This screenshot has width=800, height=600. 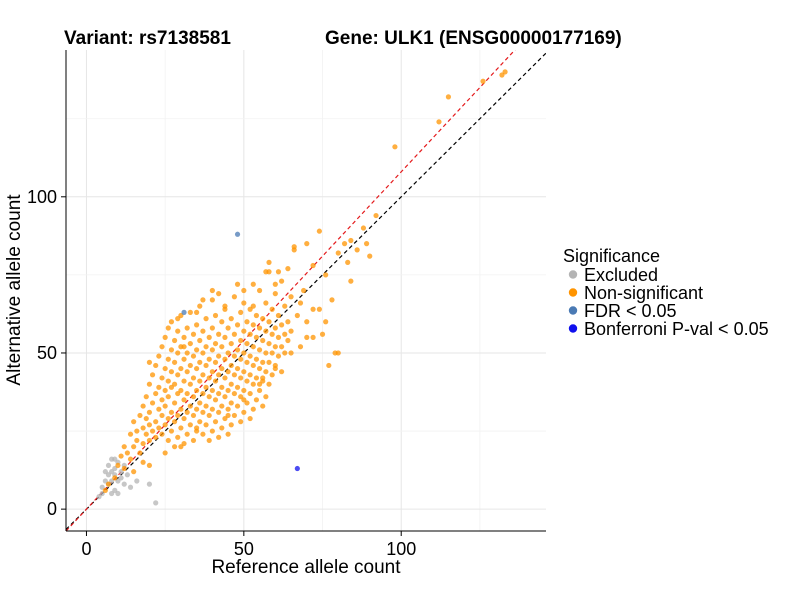 What do you see at coordinates (573, 292) in the screenshot?
I see `legend-swatch` at bounding box center [573, 292].